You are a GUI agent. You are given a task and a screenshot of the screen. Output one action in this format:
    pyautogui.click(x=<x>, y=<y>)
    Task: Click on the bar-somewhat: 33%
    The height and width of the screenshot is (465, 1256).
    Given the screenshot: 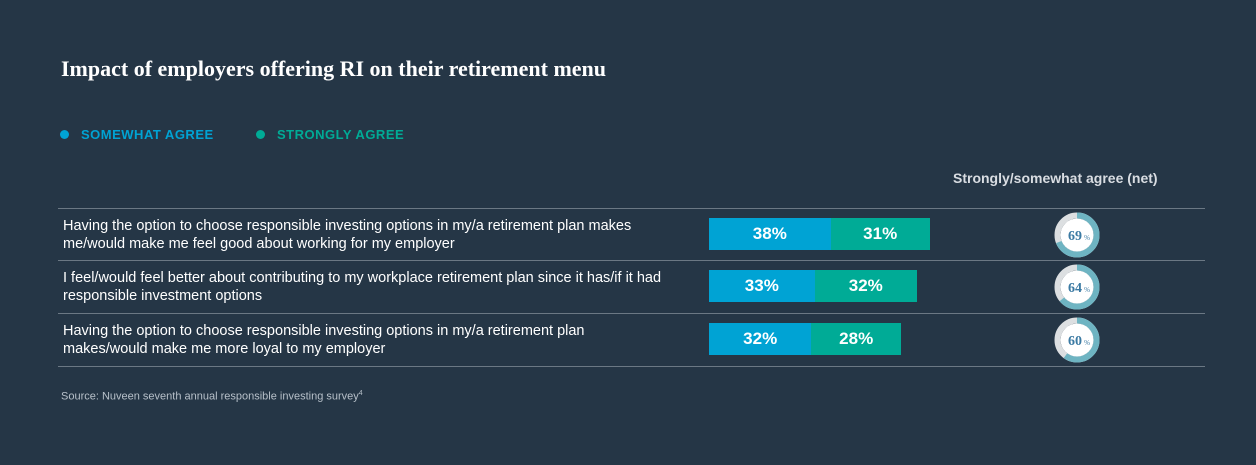 What is the action you would take?
    pyautogui.click(x=762, y=286)
    